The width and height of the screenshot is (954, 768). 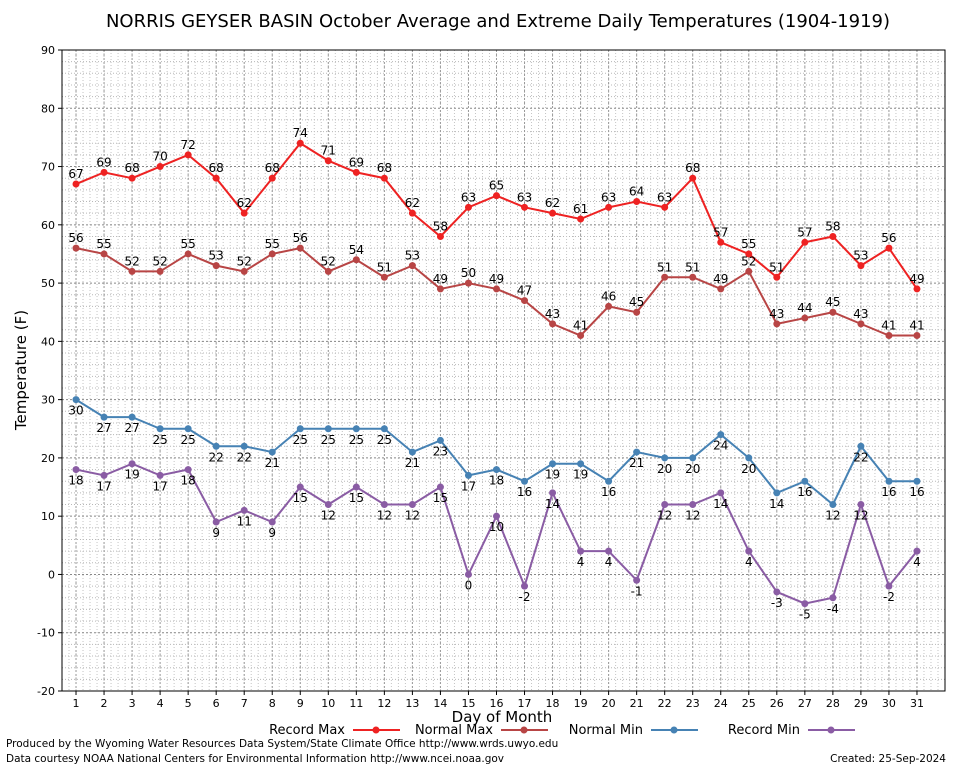 What do you see at coordinates (76, 703) in the screenshot?
I see `x-tick-label: 1` at bounding box center [76, 703].